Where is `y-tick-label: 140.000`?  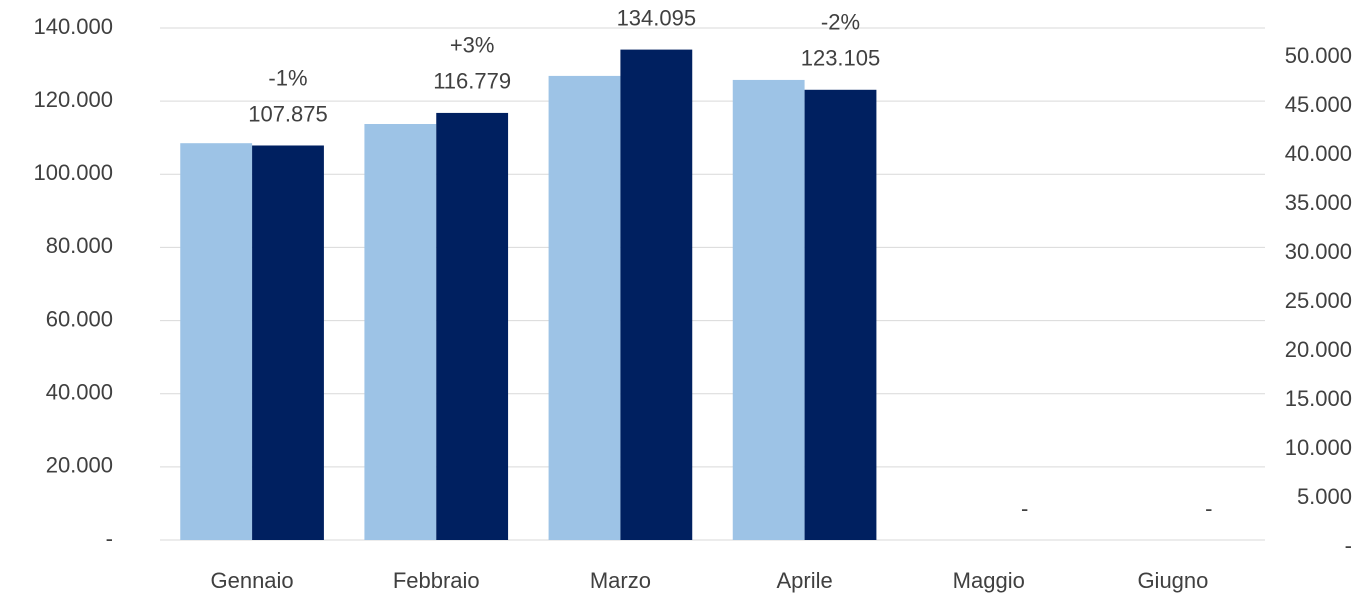
y-tick-label: 140.000 is located at coordinates (73, 26).